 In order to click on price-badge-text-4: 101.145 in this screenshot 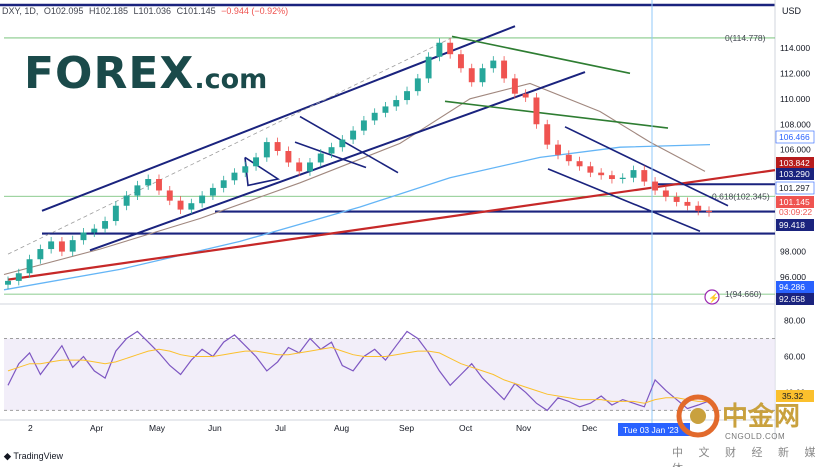, I will do `click(794, 202)`.